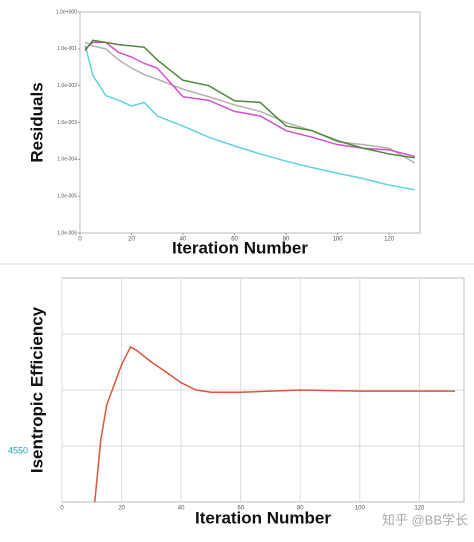 The height and width of the screenshot is (542, 474). Describe the element at coordinates (18, 450) in the screenshot. I see `annotation: 4550` at that location.